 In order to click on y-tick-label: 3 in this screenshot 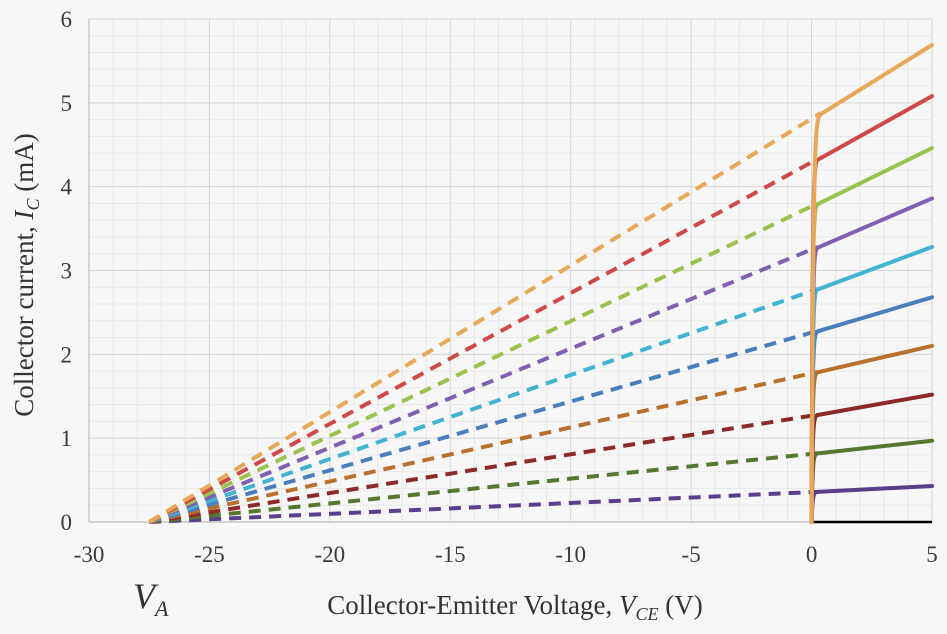, I will do `click(67, 271)`.